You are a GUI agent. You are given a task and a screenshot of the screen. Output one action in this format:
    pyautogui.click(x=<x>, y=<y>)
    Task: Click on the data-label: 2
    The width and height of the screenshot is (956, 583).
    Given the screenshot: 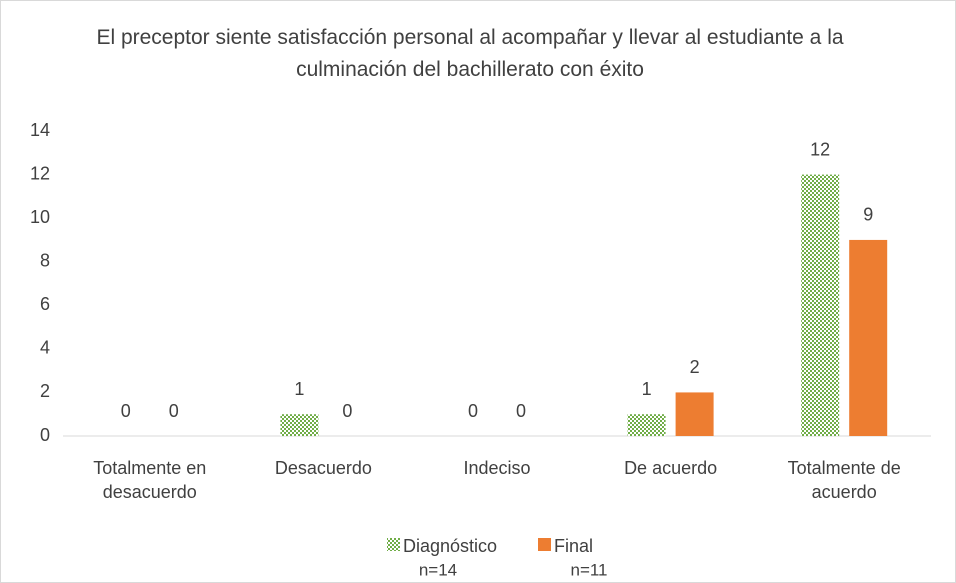 What is the action you would take?
    pyautogui.click(x=695, y=367)
    